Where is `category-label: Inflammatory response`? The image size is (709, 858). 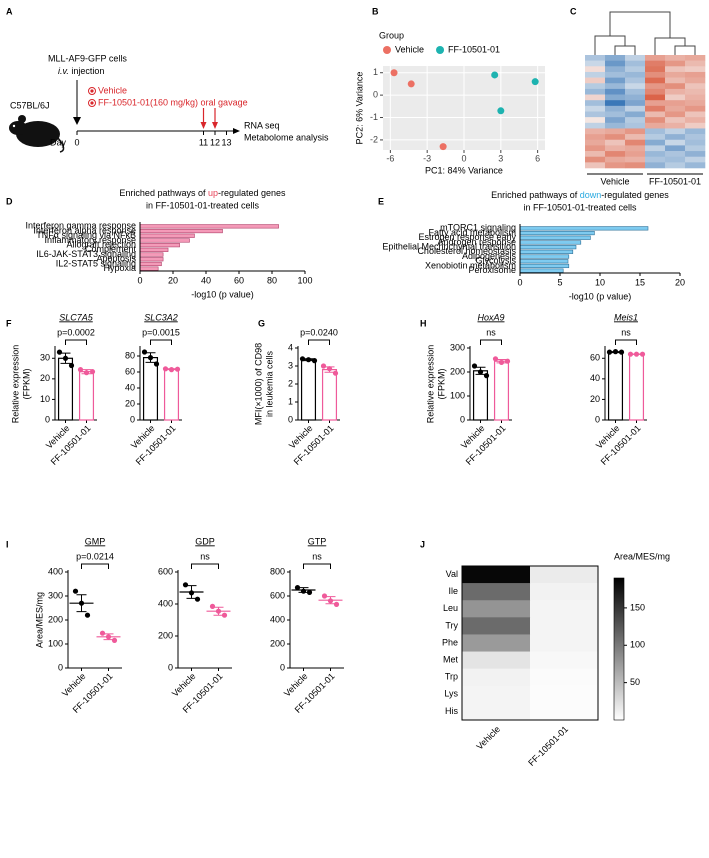 category-label: Inflammatory response is located at coordinates (90, 240).